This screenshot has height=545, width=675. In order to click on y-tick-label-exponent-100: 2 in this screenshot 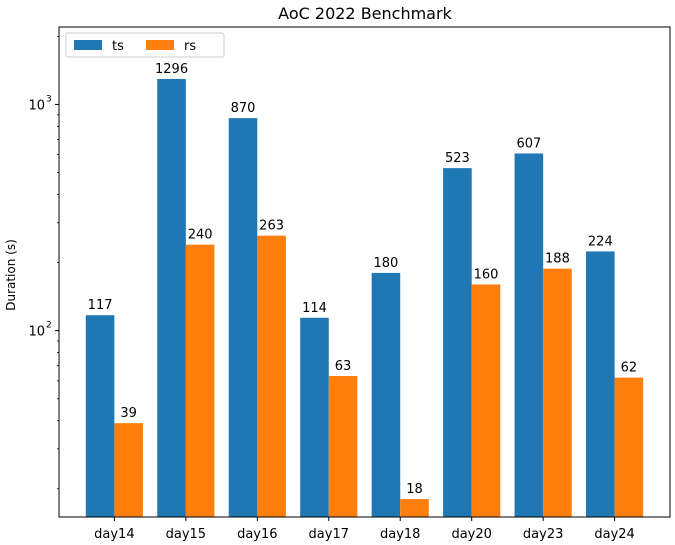, I will do `click(49, 326)`.